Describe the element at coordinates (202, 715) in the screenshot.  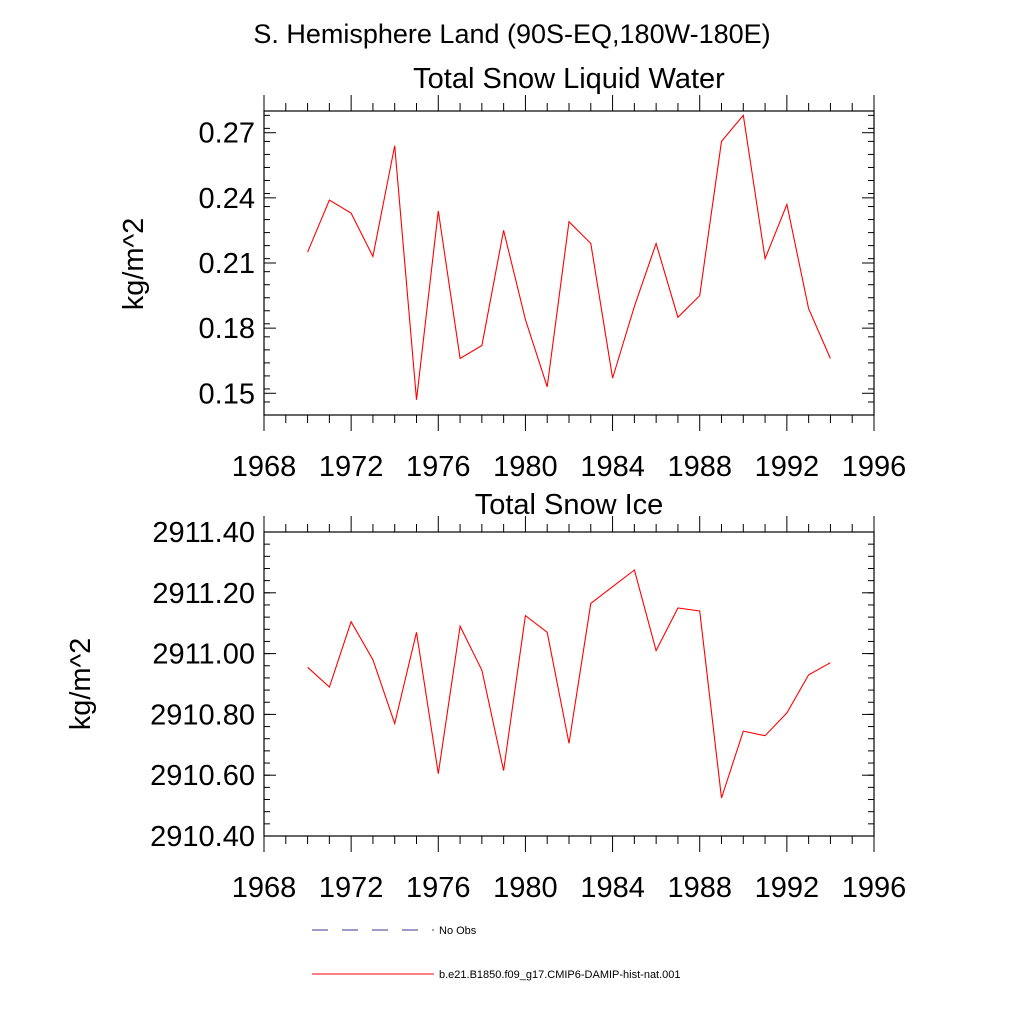
I see `y-tick-label: 2910.80` at that location.